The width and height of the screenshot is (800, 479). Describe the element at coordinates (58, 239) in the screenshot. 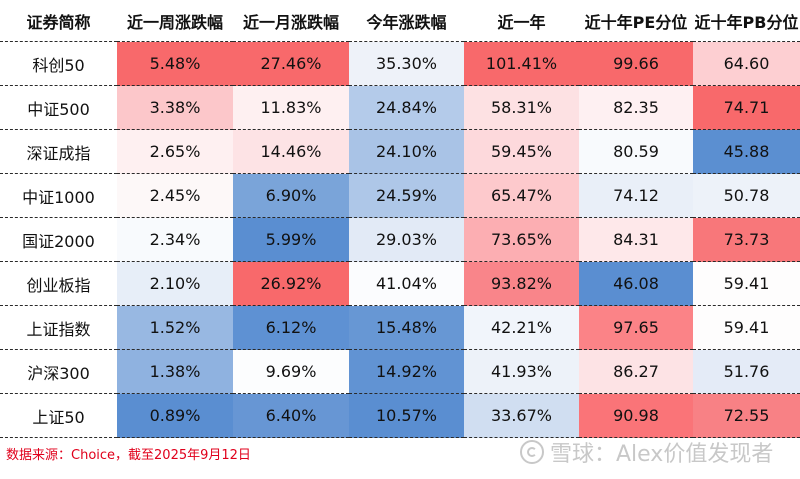

I see `row-label: 国证2000` at that location.